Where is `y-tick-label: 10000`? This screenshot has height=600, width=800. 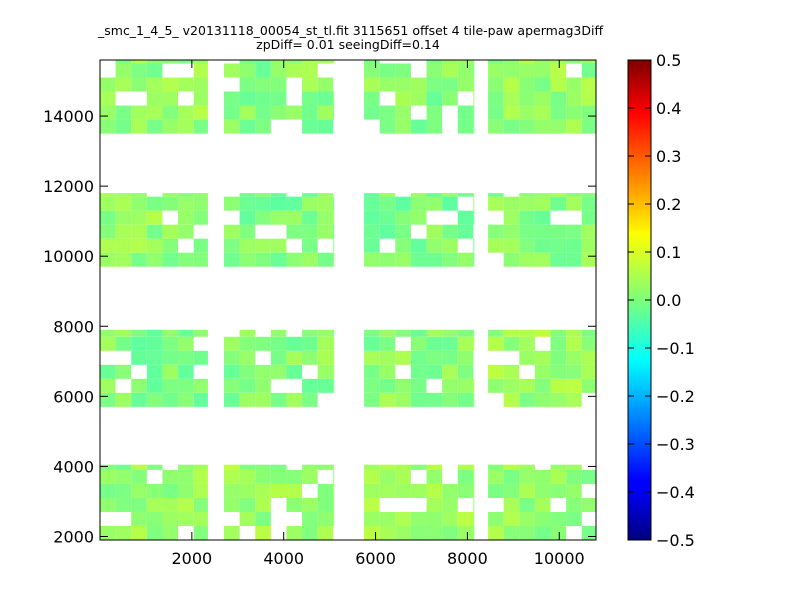 y-tick-label: 10000 is located at coordinates (68, 256).